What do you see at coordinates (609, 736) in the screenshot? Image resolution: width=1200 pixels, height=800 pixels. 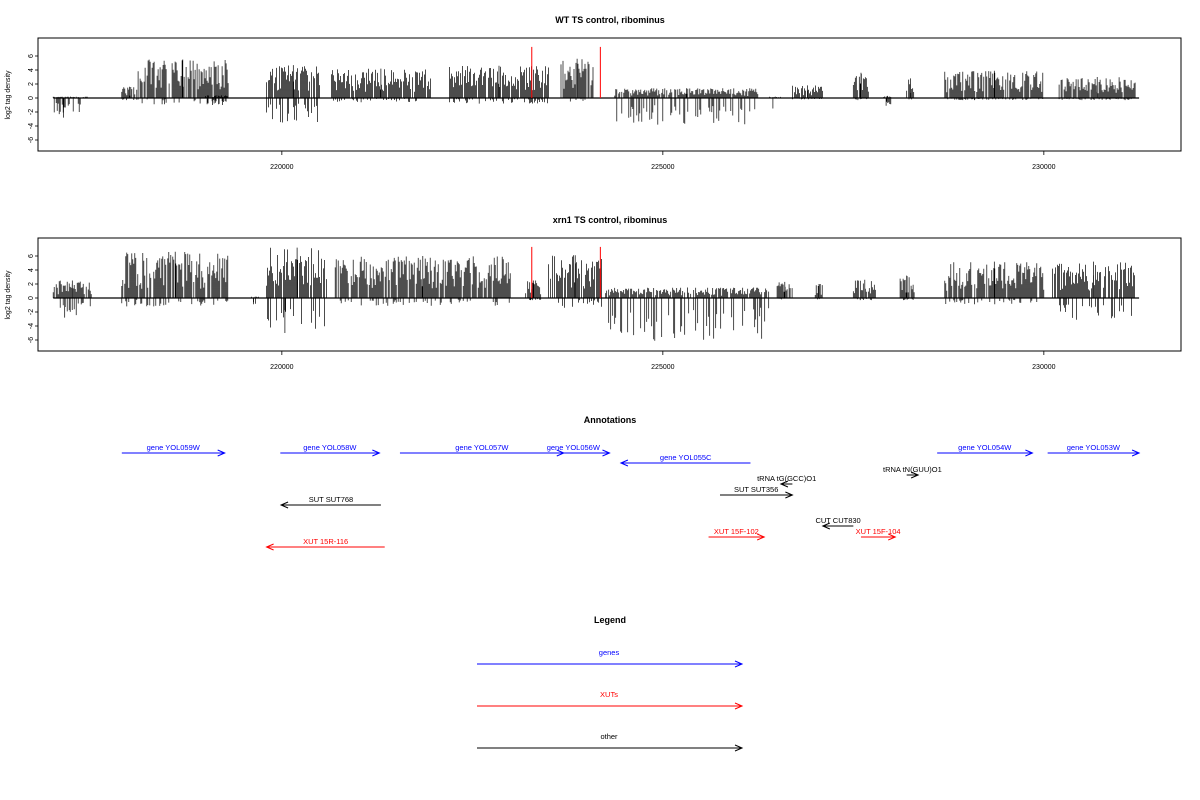 I see `legend-label-other: other` at bounding box center [609, 736].